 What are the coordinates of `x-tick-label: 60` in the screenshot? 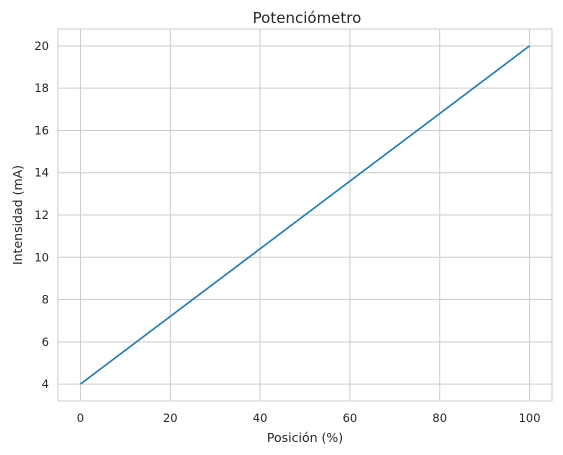 It's located at (350, 418).